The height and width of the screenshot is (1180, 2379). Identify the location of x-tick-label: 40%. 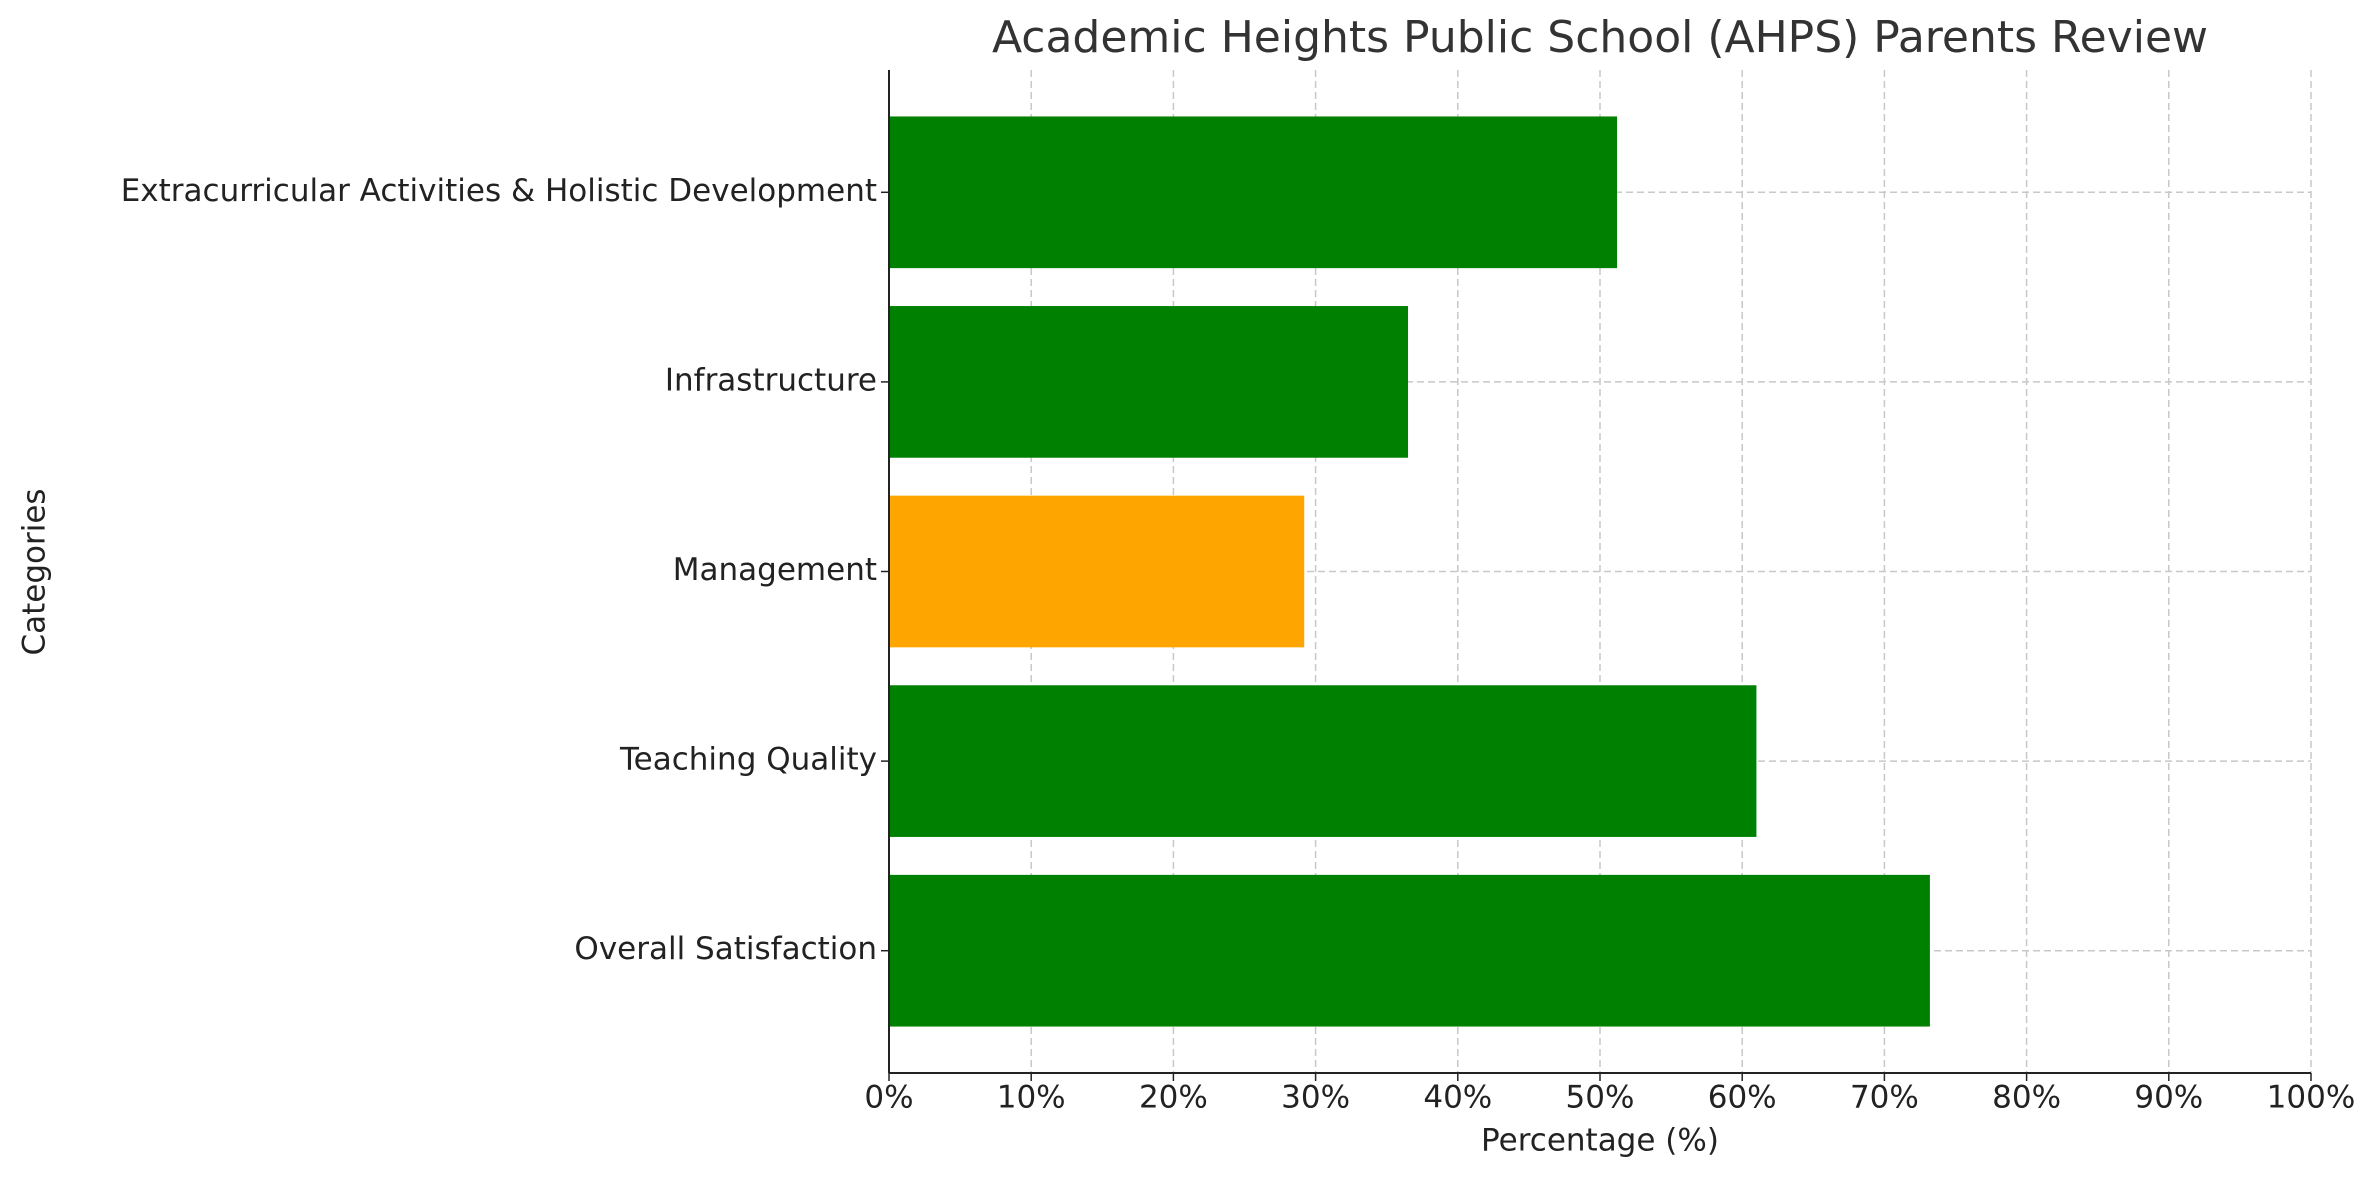
(1457, 1098).